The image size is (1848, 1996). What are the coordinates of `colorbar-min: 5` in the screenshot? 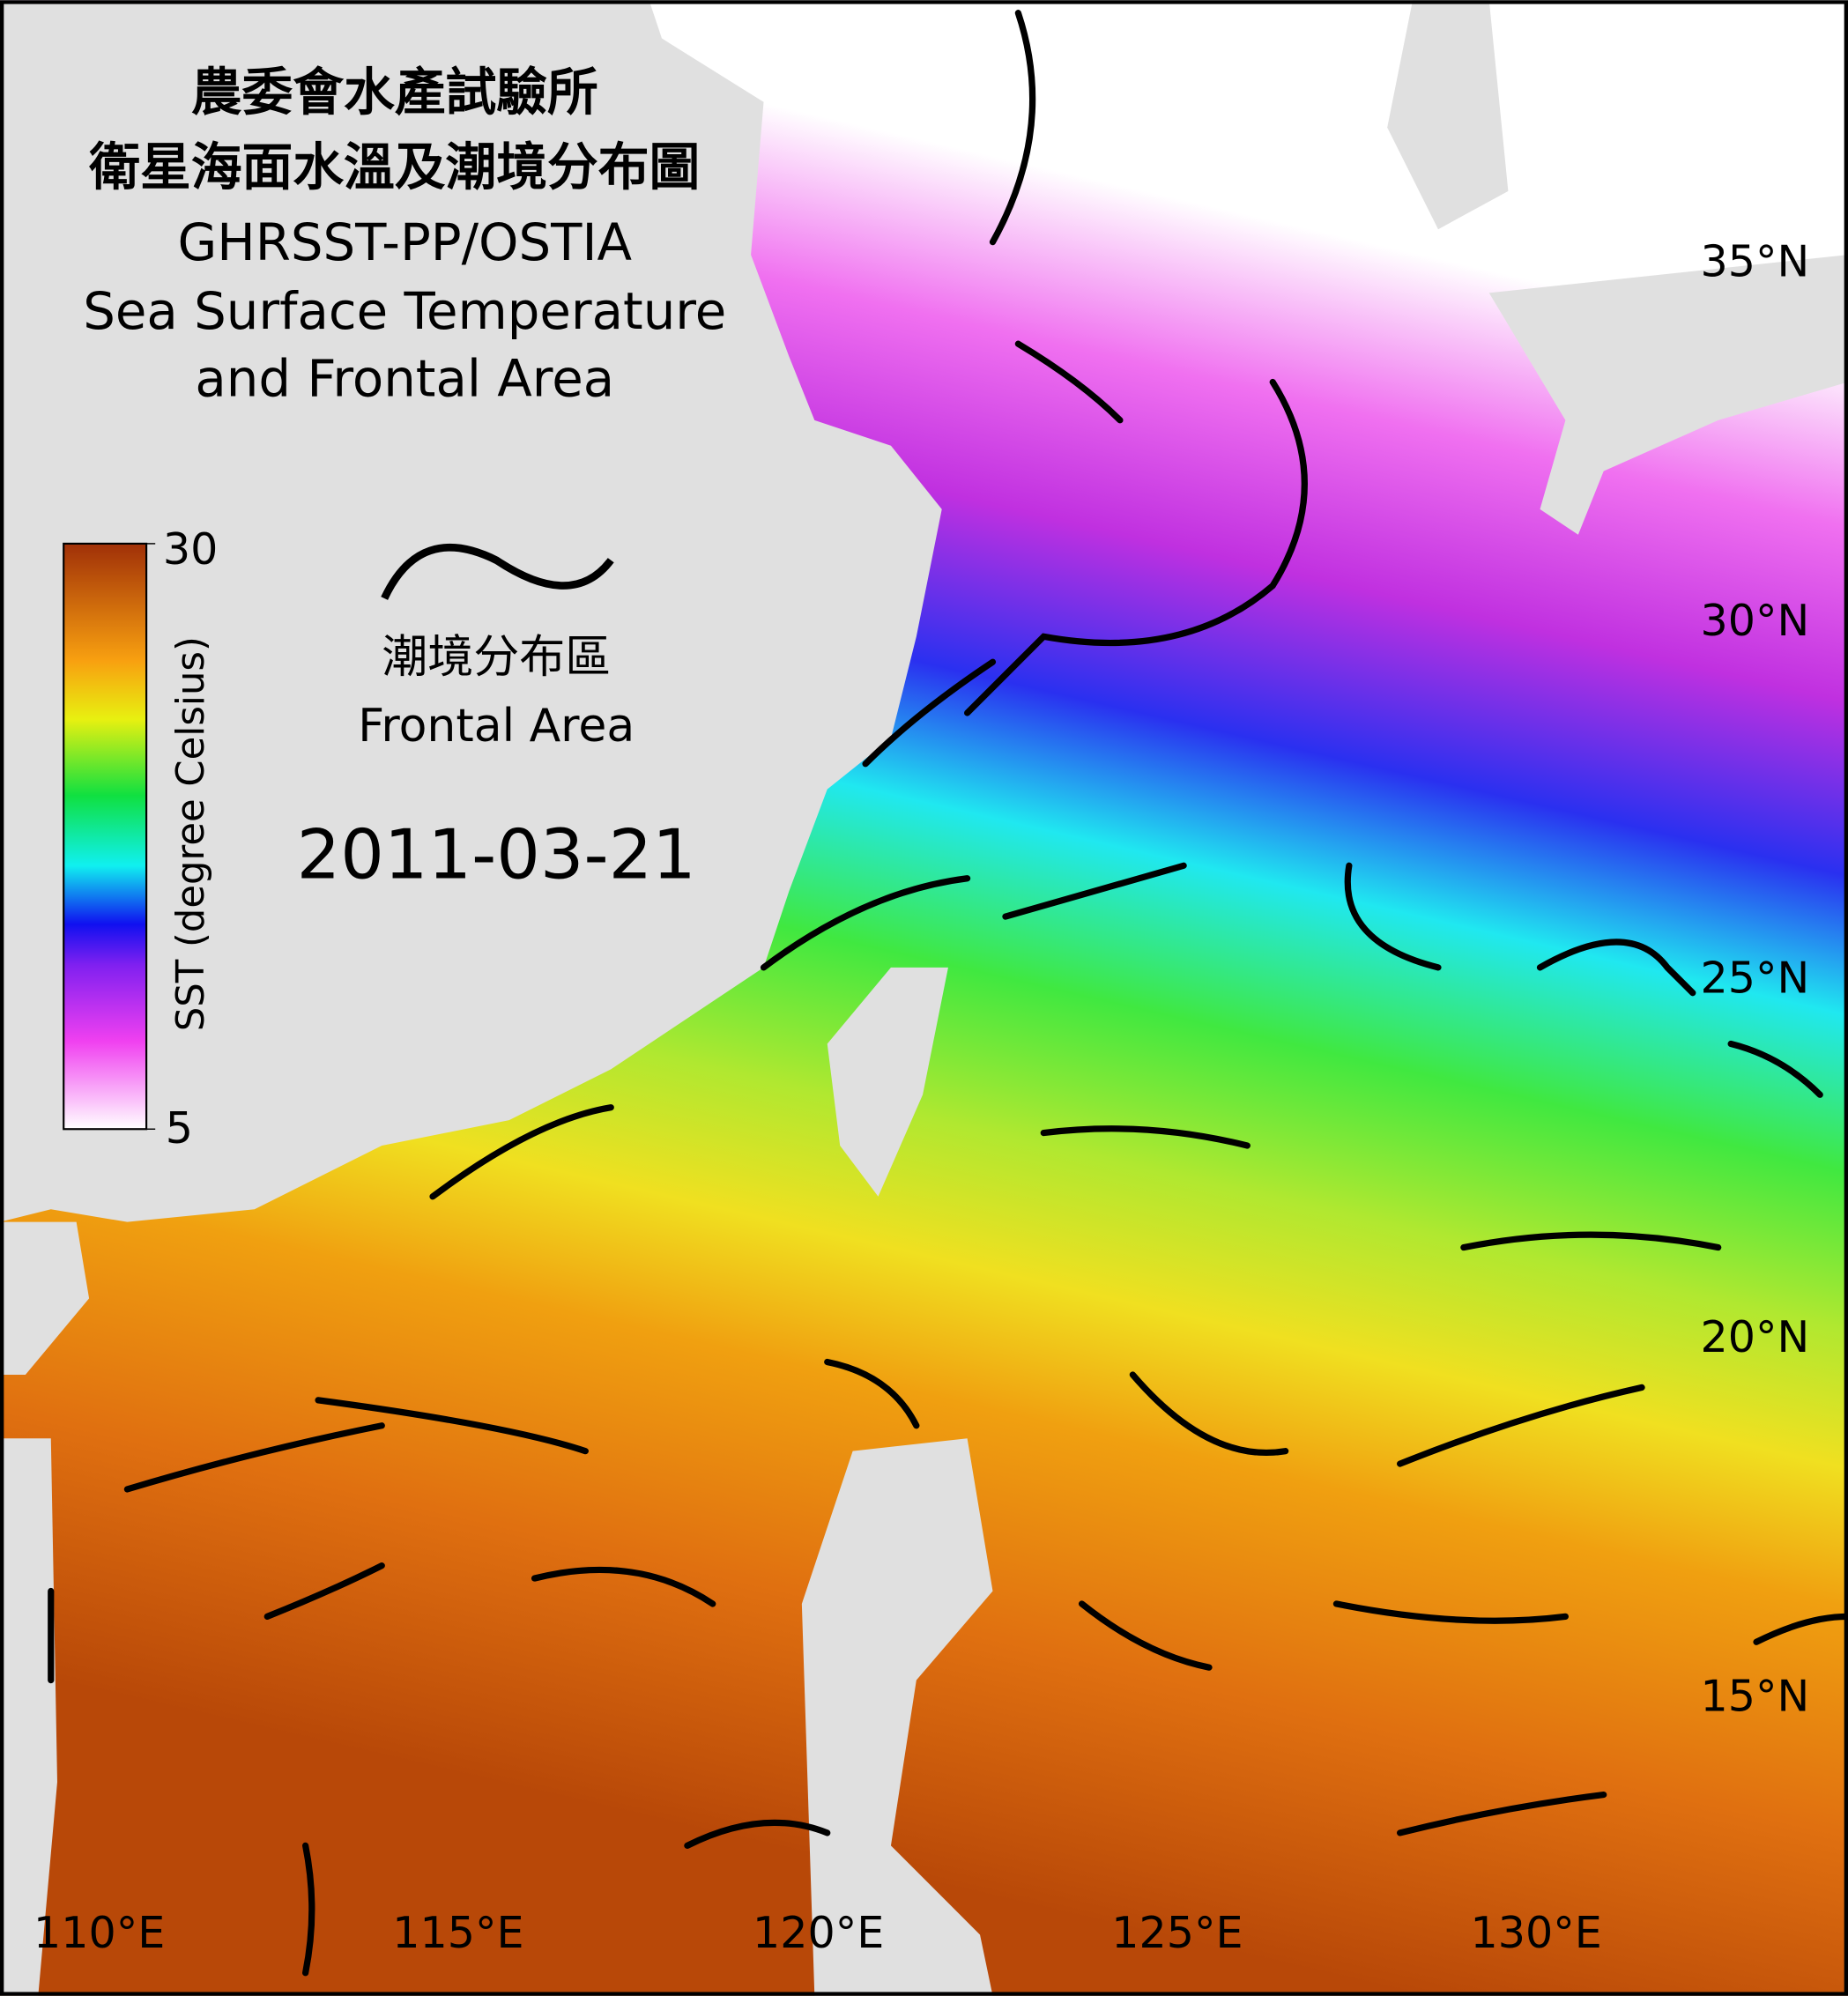 It's located at (179, 1128).